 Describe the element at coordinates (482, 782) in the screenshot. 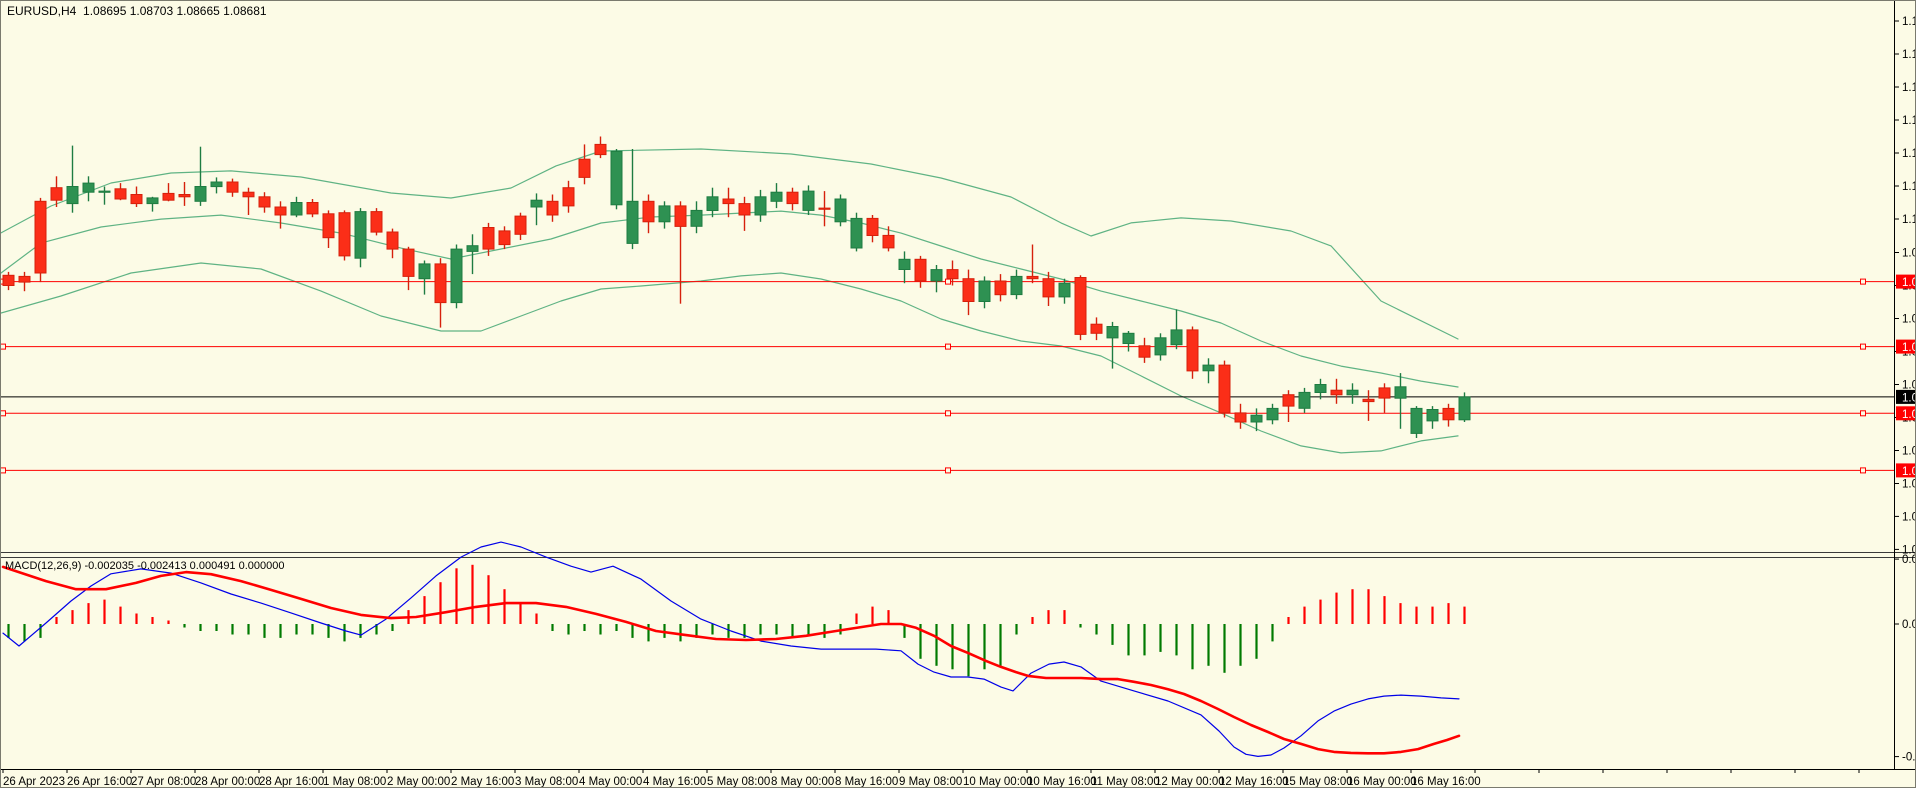

I see `time-tick-label: 2 May 16:00` at that location.